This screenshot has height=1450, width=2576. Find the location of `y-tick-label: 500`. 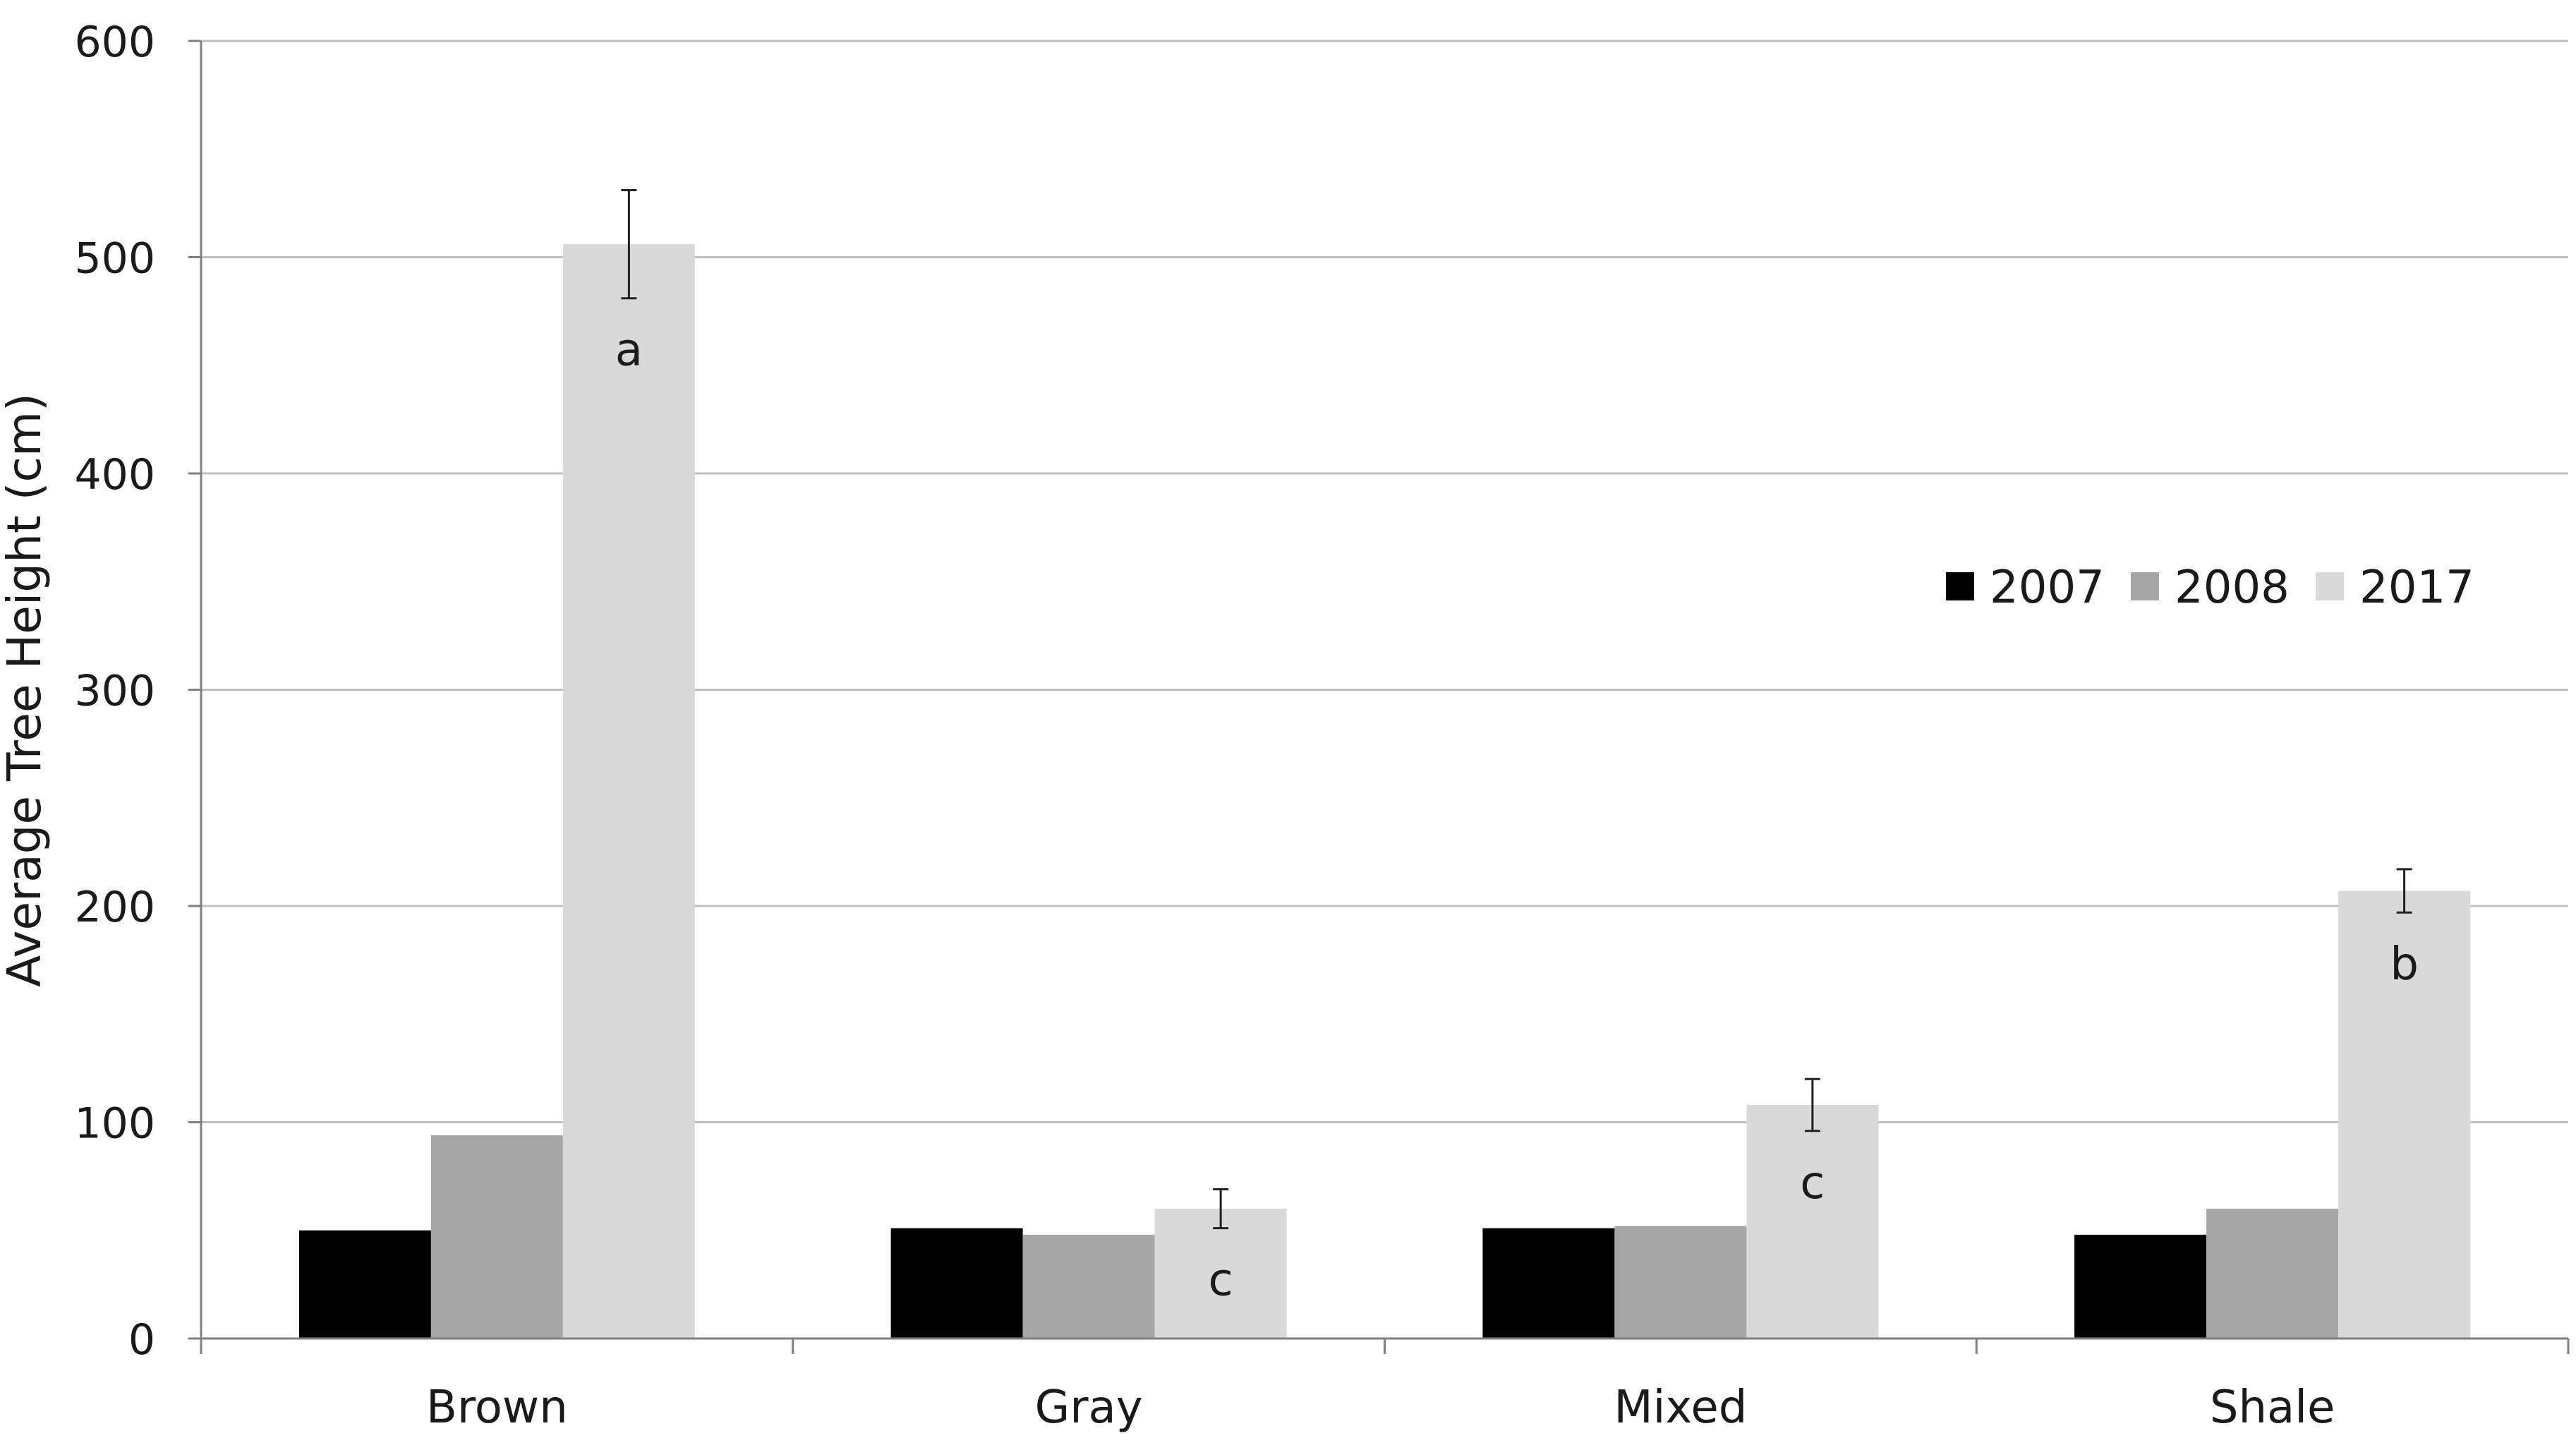

y-tick-label: 500 is located at coordinates (115, 259).